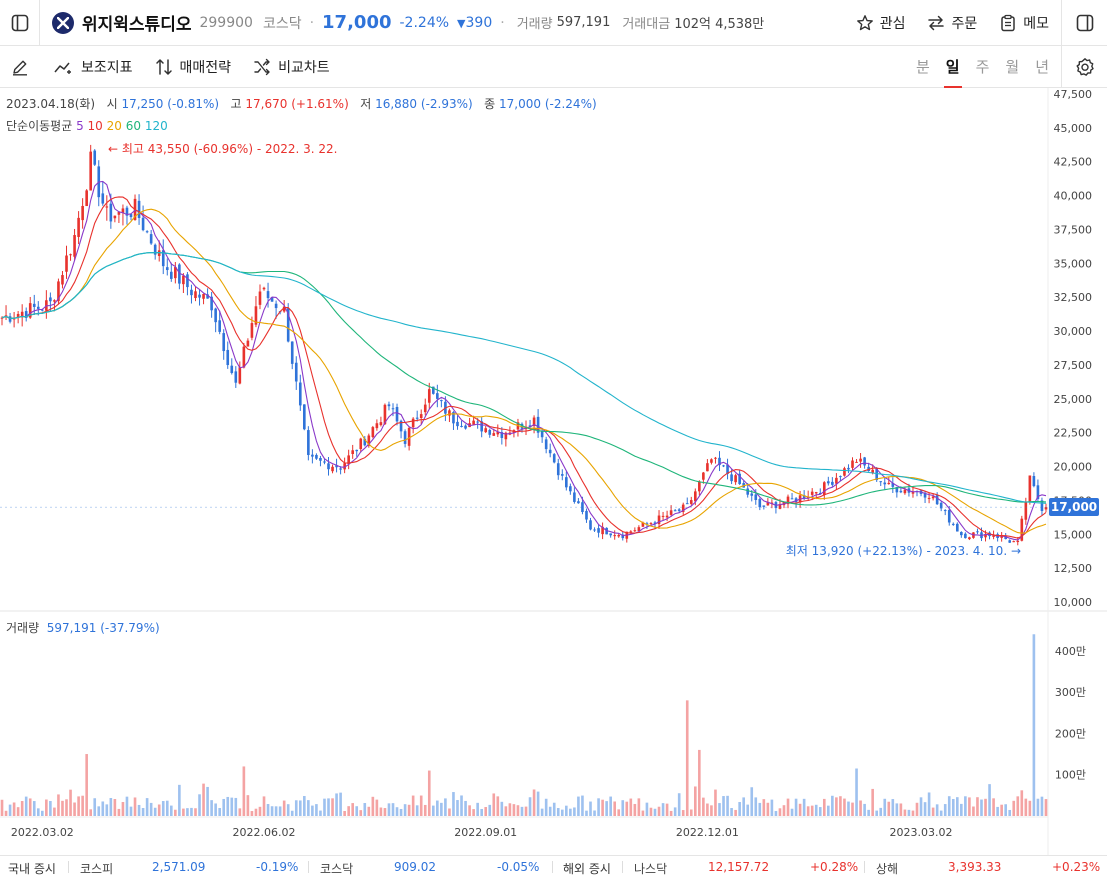 The height and width of the screenshot is (877, 1107). I want to click on strategy-label: 매매전략, so click(205, 67).